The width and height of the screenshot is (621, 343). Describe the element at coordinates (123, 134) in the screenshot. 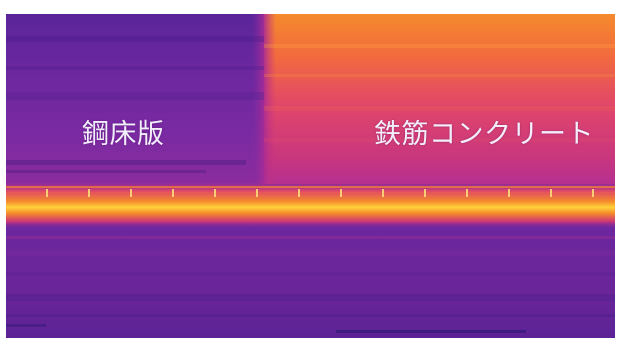

I see `steel-deck-label: 鋼床版` at that location.